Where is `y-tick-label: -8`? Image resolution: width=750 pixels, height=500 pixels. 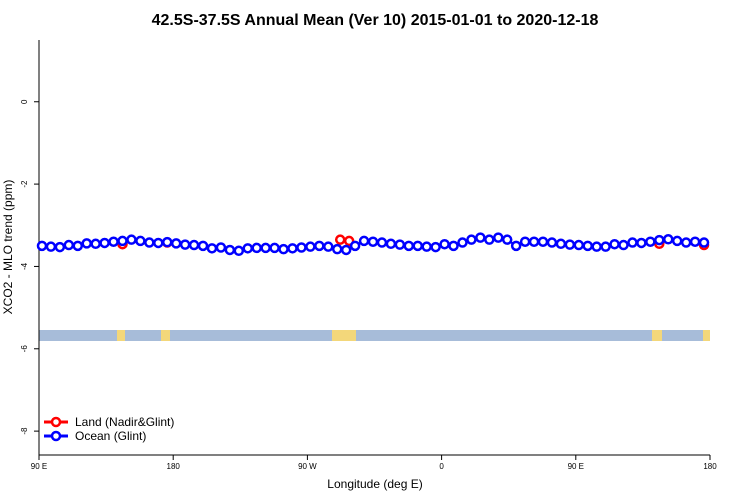 y-tick-label: -8 is located at coordinates (24, 431).